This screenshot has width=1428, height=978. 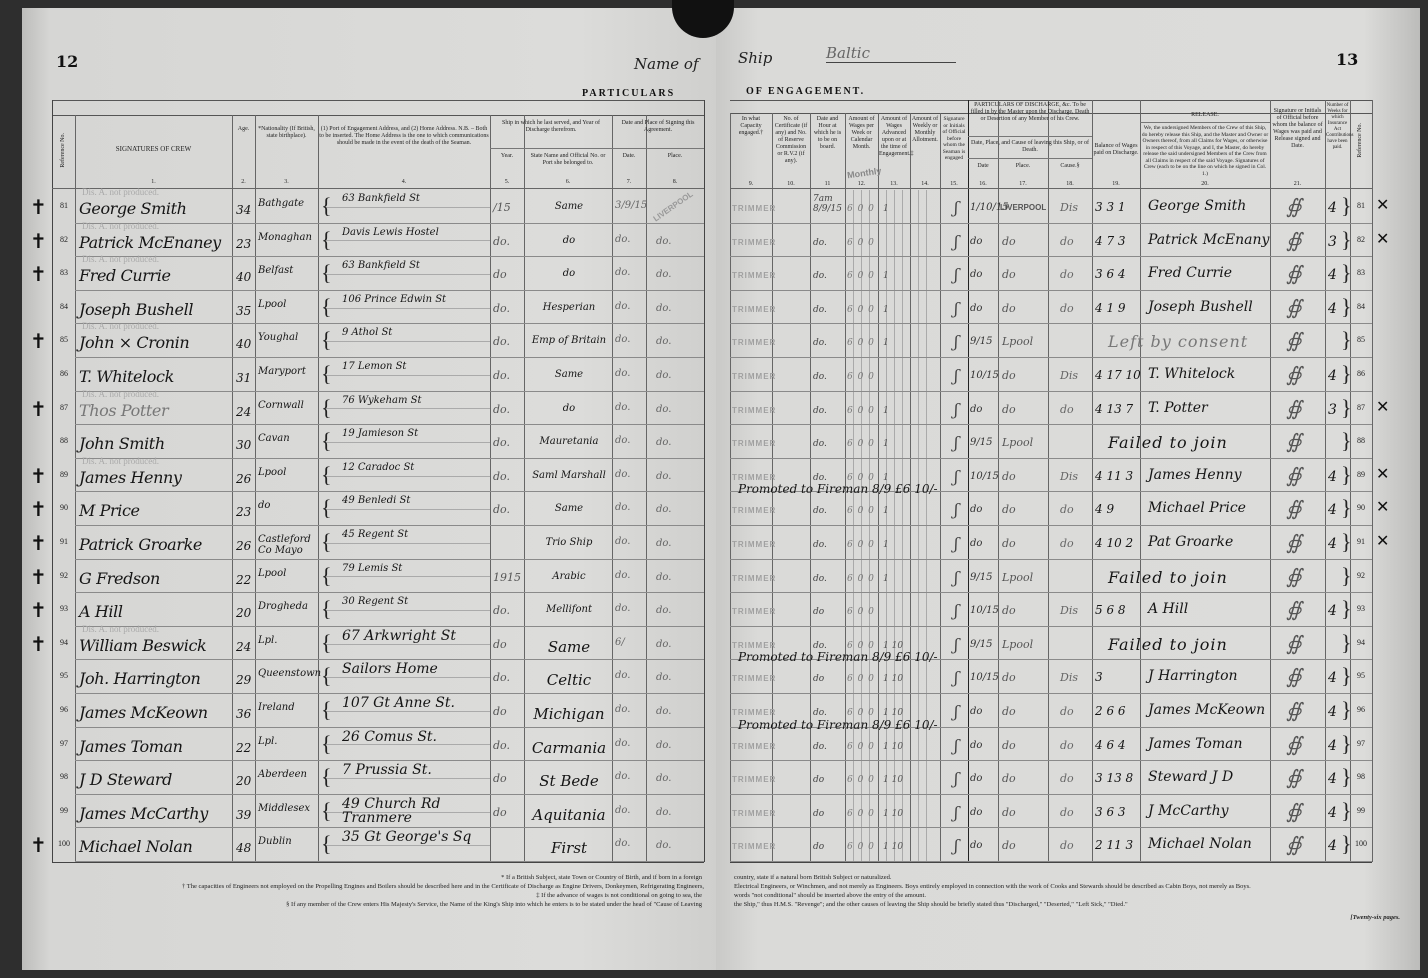 I want to click on balance-paid: 3 13 8, so click(x=1114, y=778).